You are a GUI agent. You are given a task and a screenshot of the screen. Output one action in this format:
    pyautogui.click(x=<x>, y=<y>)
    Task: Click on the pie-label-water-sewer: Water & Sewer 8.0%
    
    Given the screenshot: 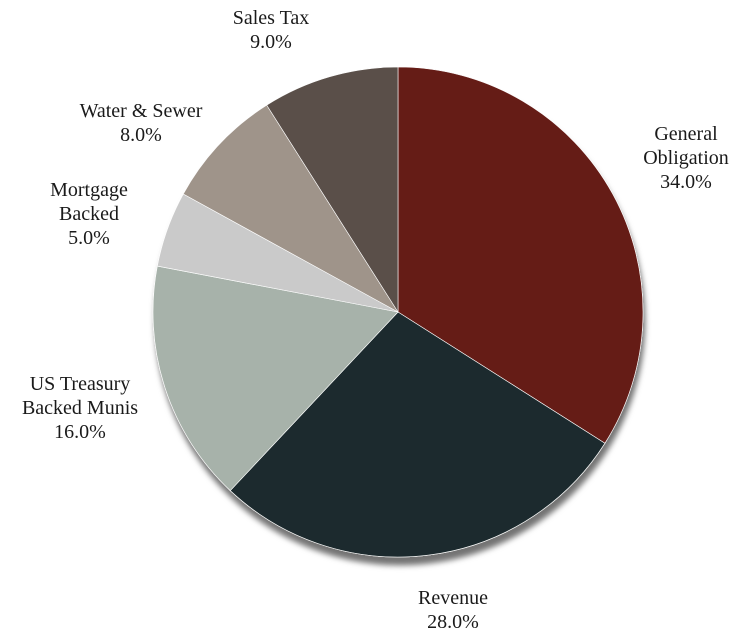 What is the action you would take?
    pyautogui.click(x=141, y=123)
    